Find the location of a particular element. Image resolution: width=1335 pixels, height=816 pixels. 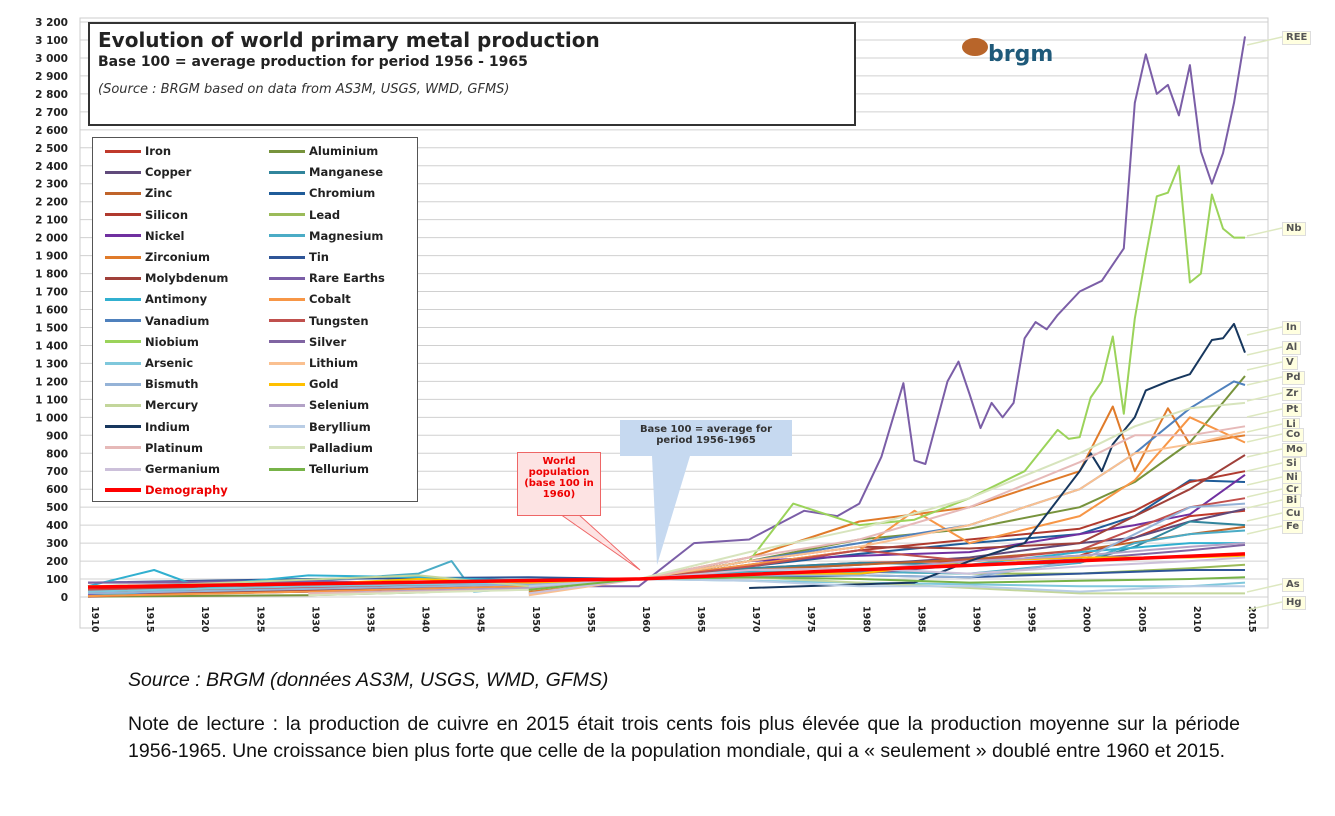

legend-item: Selenium is located at coordinates (319, 405).